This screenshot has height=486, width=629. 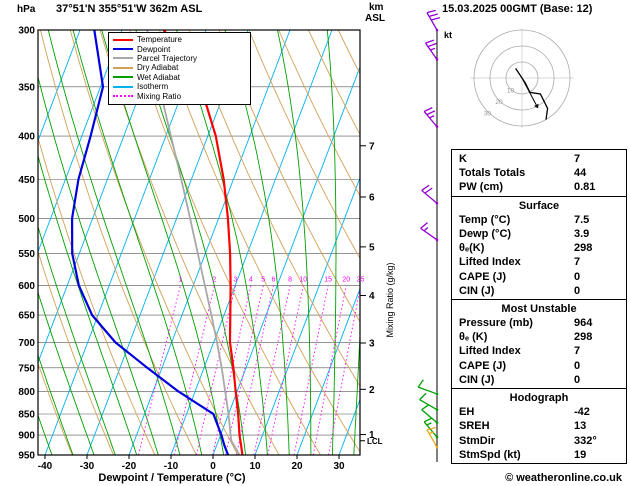 I want to click on stat-label: Lifted Index, so click(x=490, y=351).